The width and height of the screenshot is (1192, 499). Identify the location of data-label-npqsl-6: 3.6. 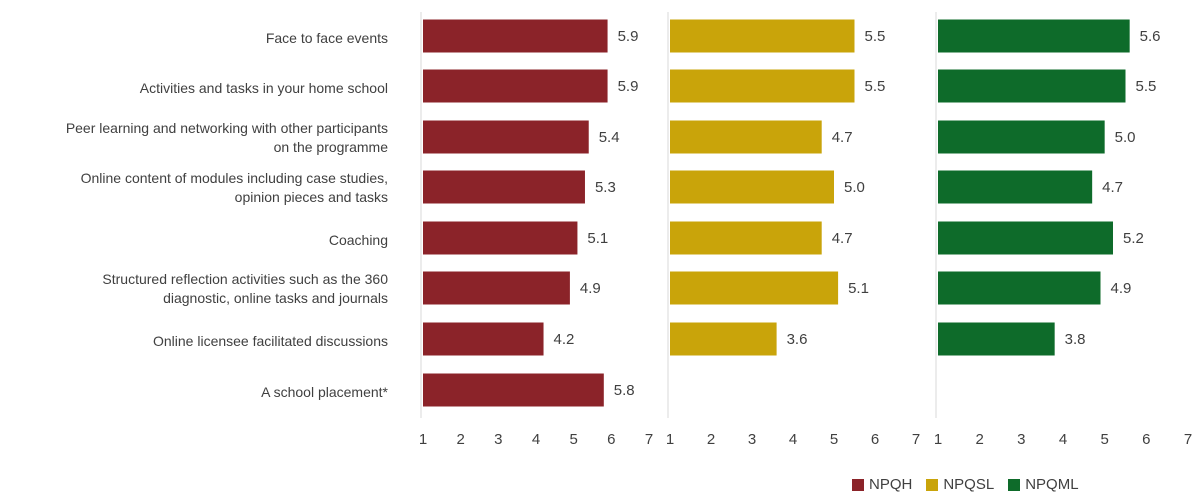
(797, 339).